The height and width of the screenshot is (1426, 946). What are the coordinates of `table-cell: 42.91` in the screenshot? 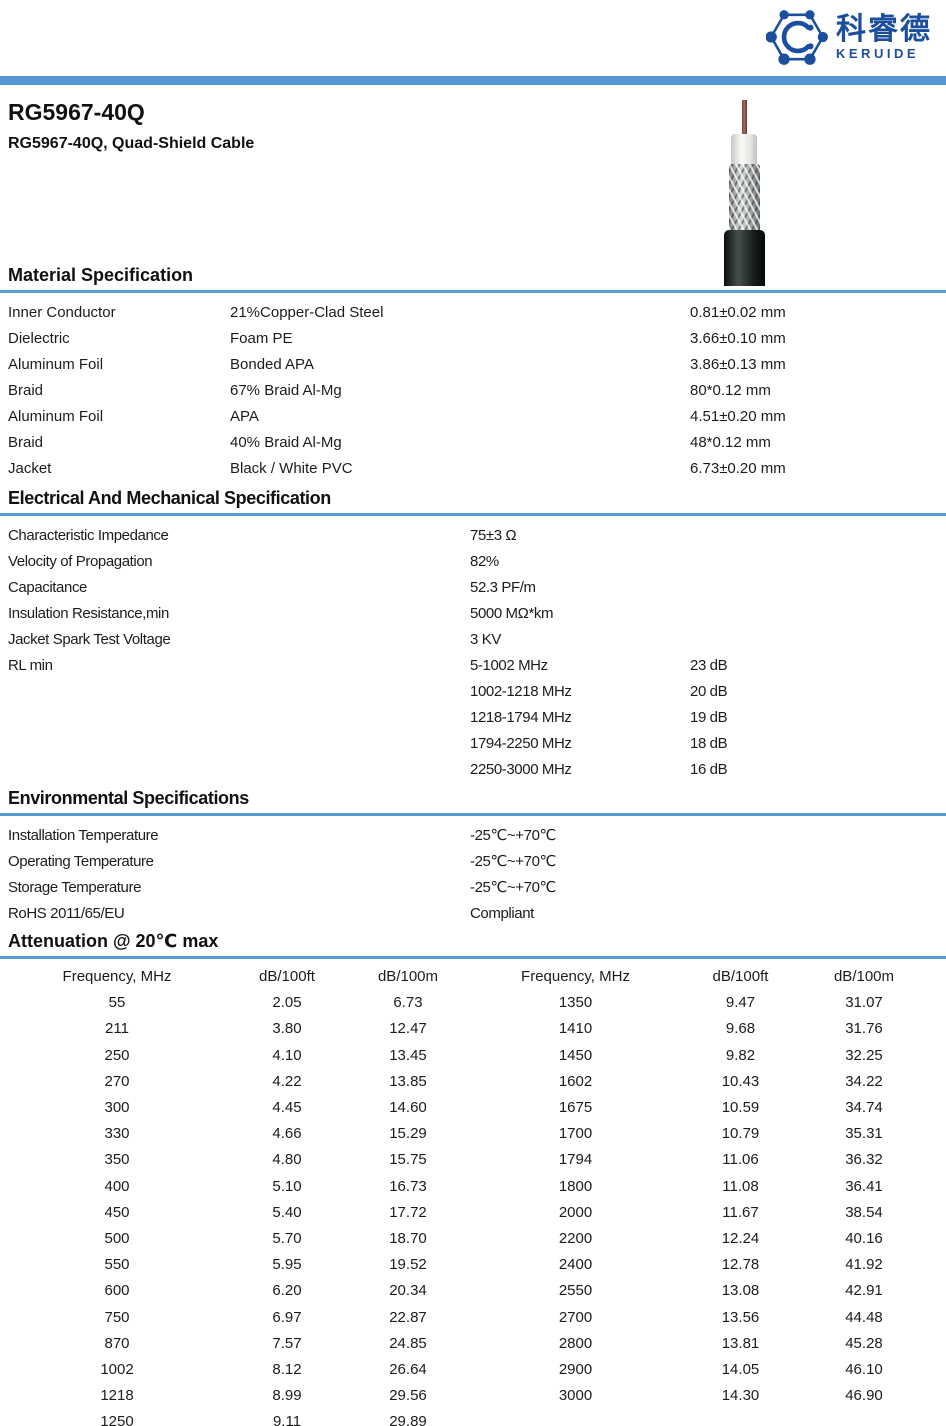 It's located at (864, 1291).